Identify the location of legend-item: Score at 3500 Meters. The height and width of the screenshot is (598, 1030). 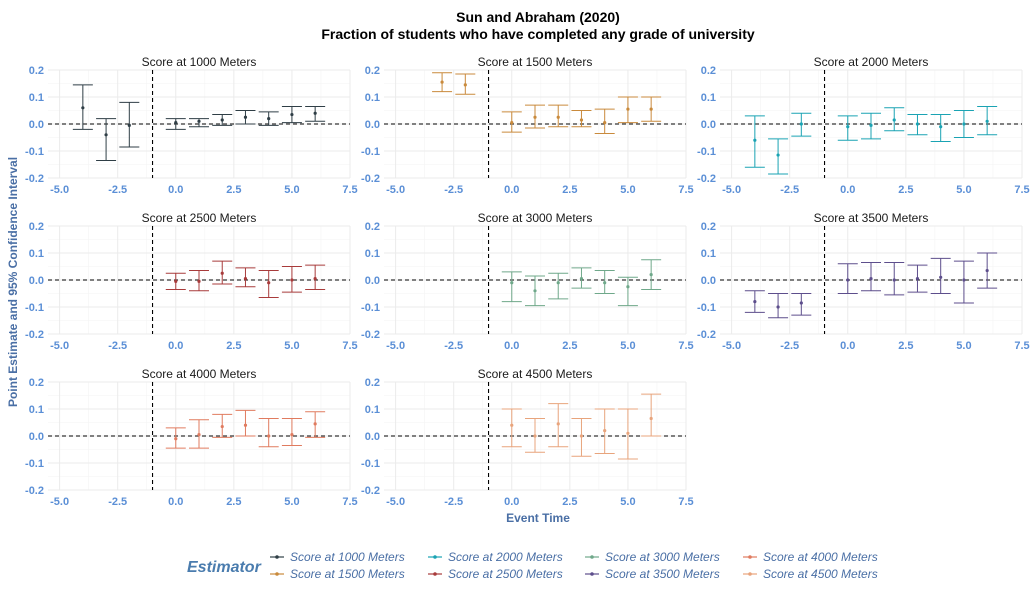
(652, 574).